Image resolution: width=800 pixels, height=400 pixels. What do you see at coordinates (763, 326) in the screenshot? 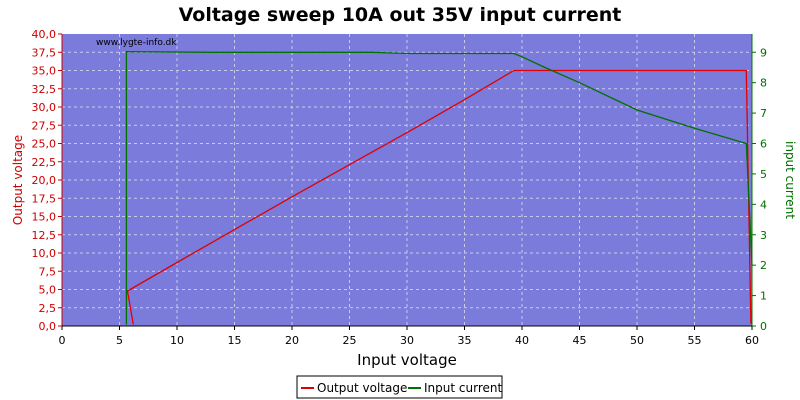
I see `y-right-tick-label: 0` at bounding box center [763, 326].